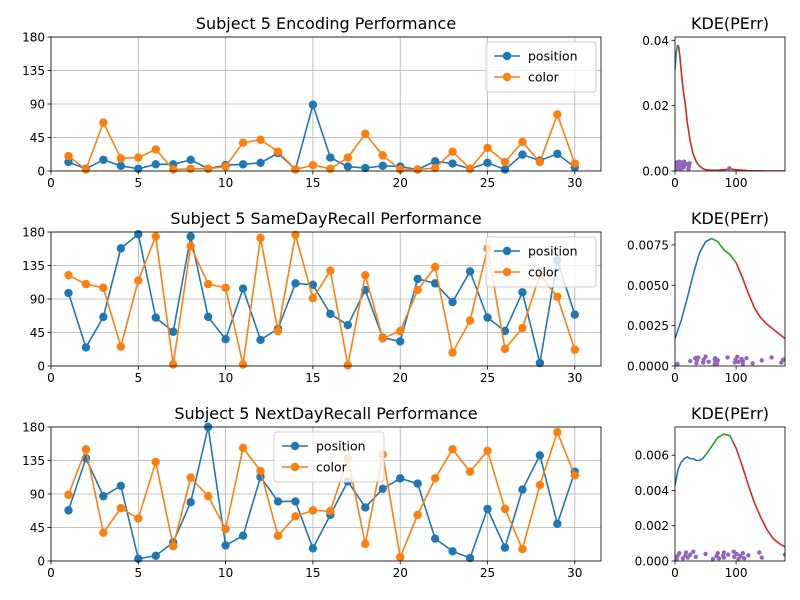 The height and width of the screenshot is (600, 800). What do you see at coordinates (138, 378) in the screenshot?
I see `sameday-xtick-label: 5` at bounding box center [138, 378].